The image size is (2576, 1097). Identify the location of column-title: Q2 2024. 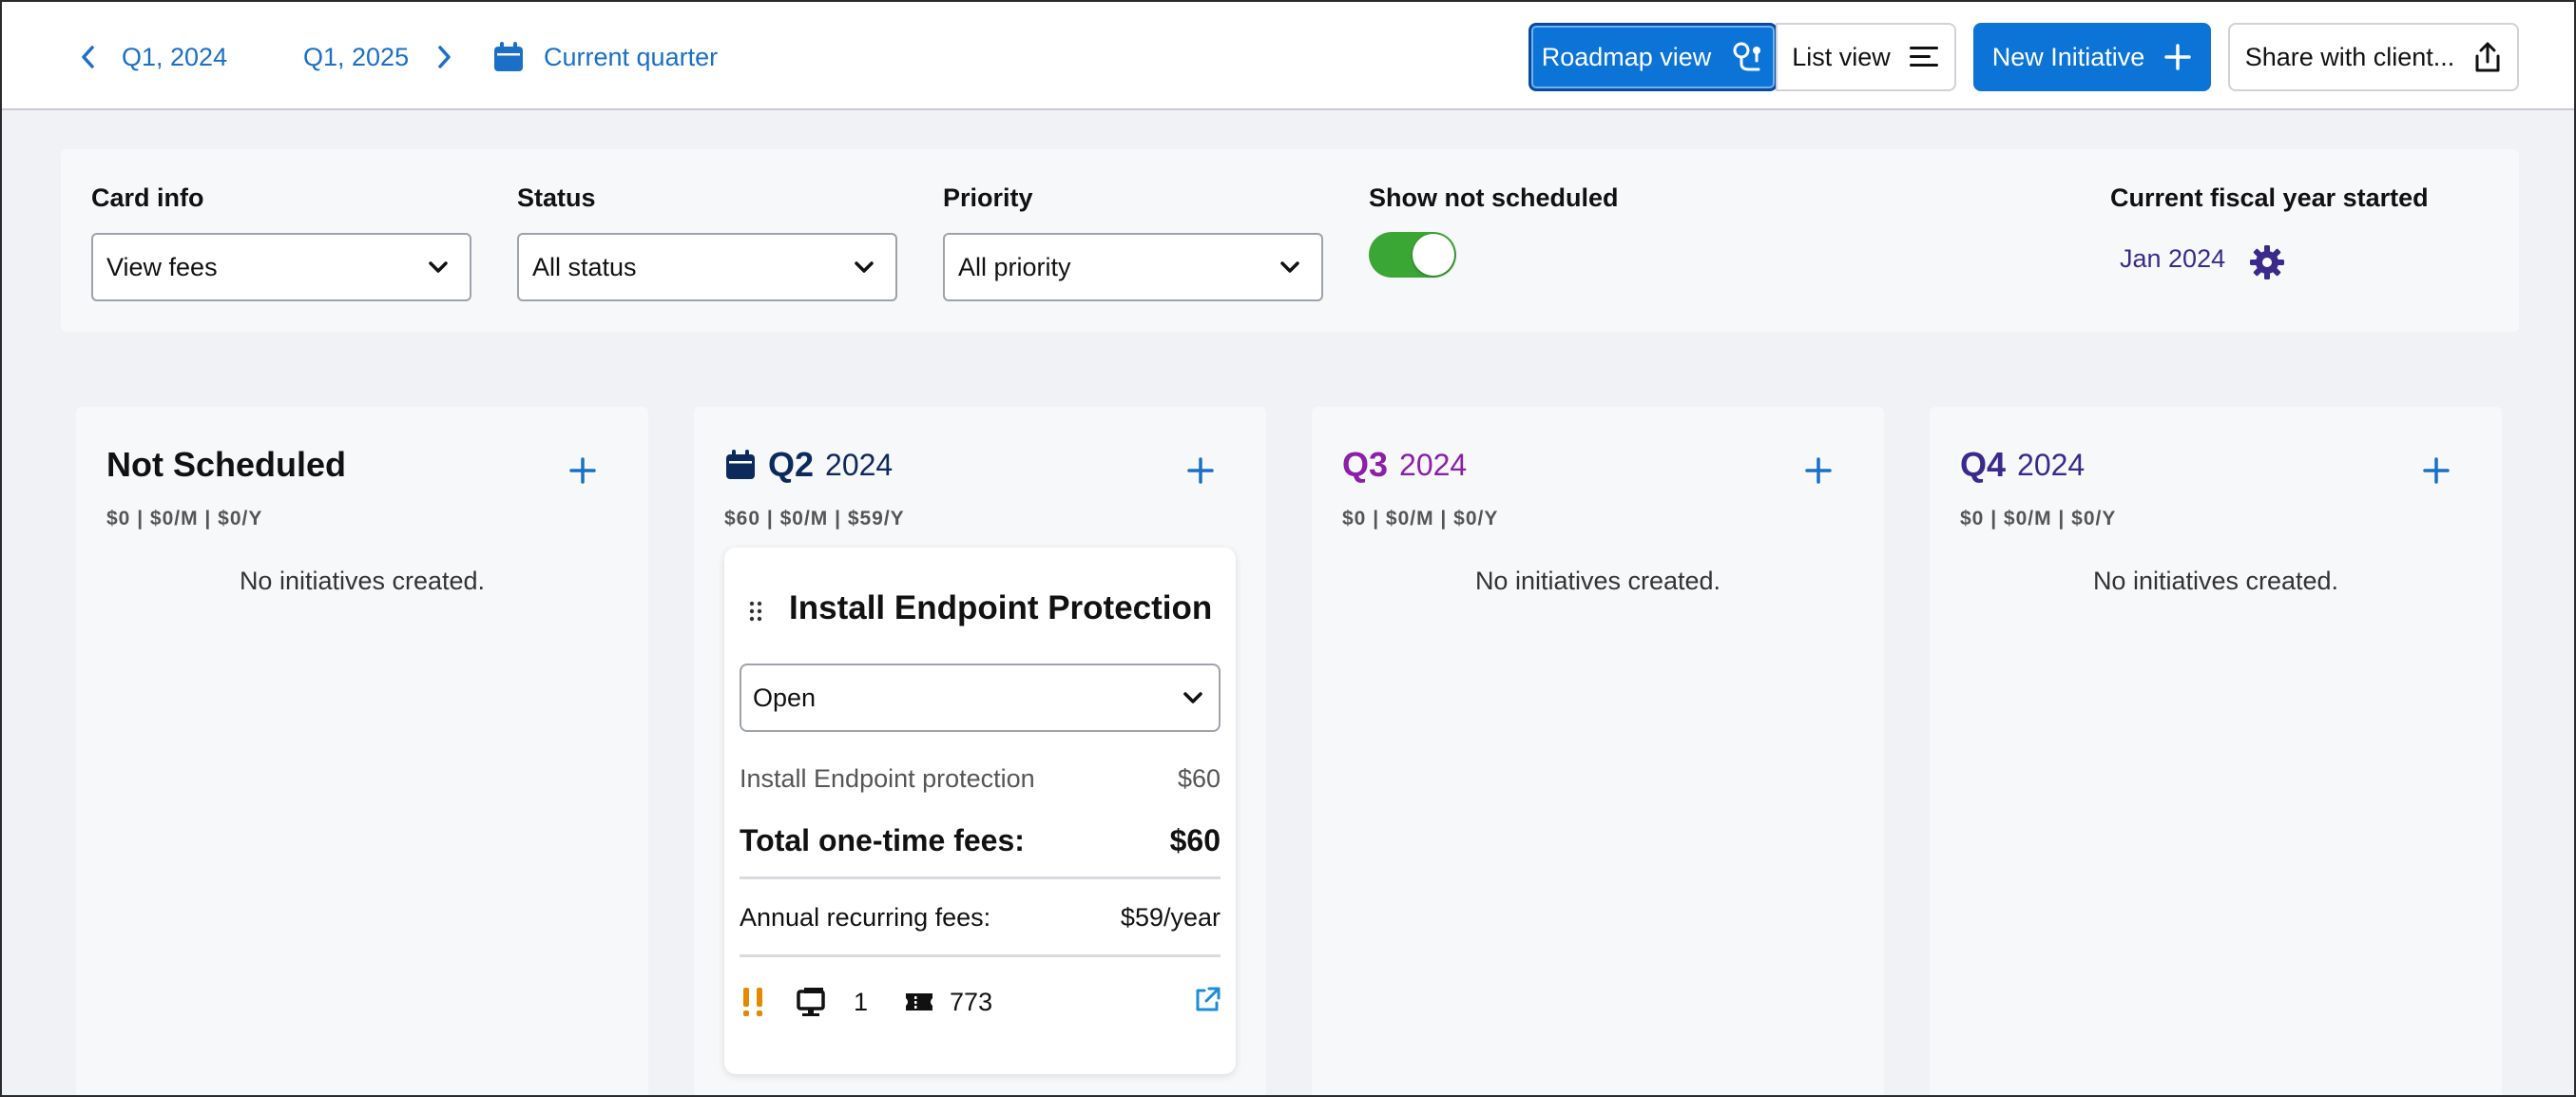
(809, 465).